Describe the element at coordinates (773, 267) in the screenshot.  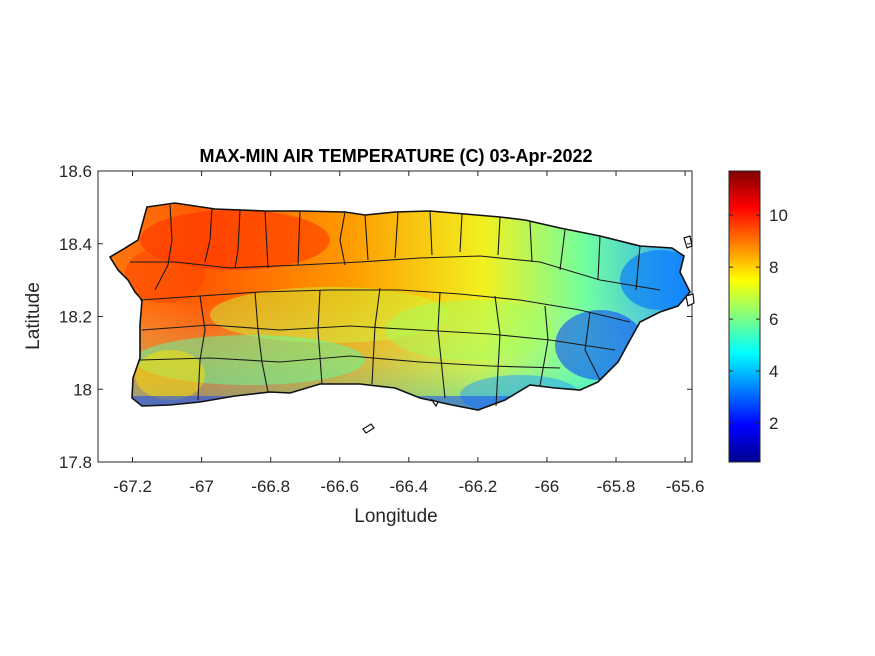
I see `colorbar-tick-label: 8` at that location.